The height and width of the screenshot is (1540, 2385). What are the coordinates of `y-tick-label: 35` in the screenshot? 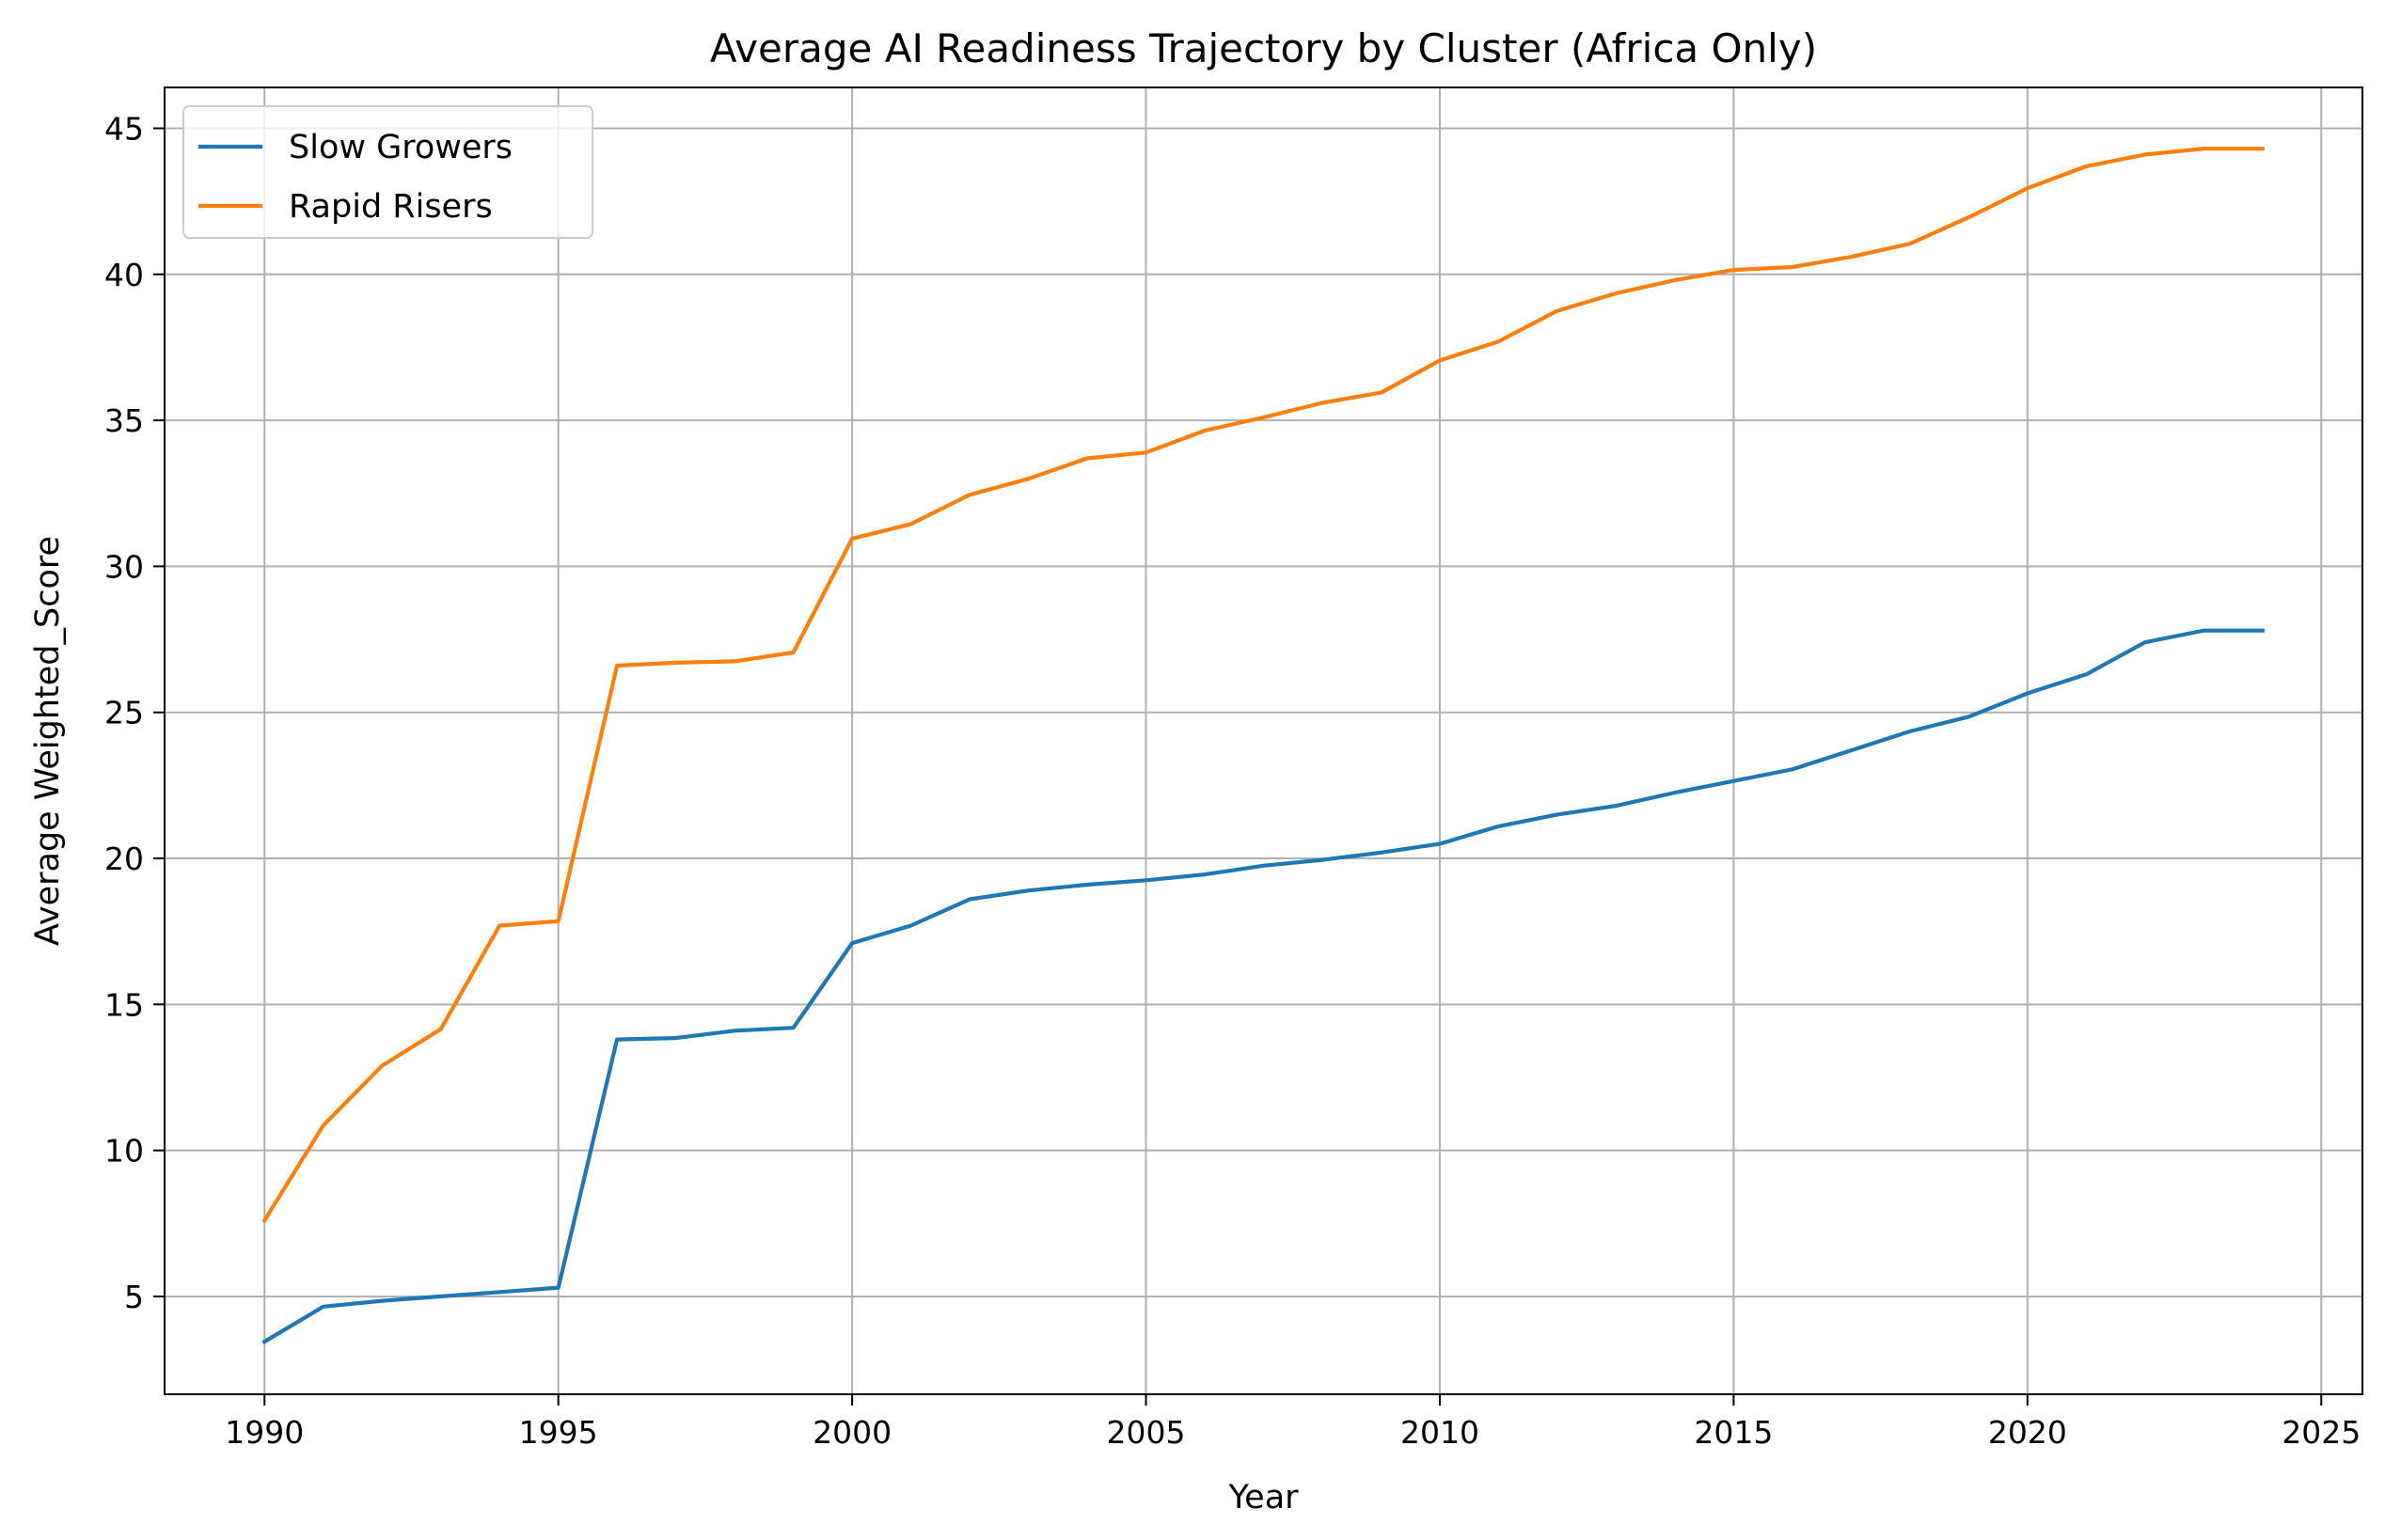 It's located at (124, 421).